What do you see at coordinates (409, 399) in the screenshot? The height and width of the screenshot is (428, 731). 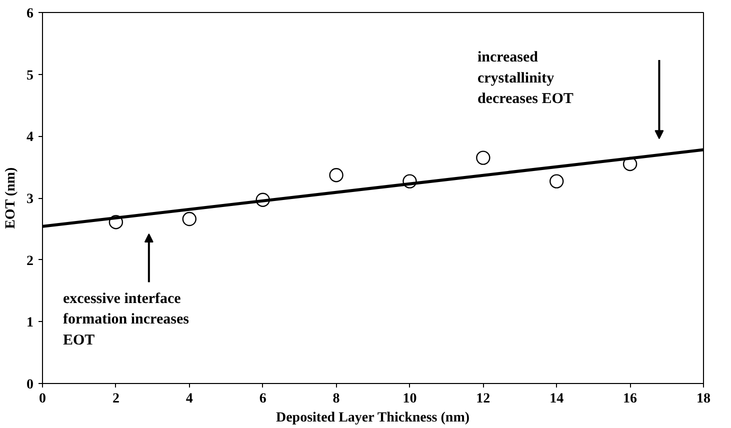 I see `x-tick-label: 10` at bounding box center [409, 399].